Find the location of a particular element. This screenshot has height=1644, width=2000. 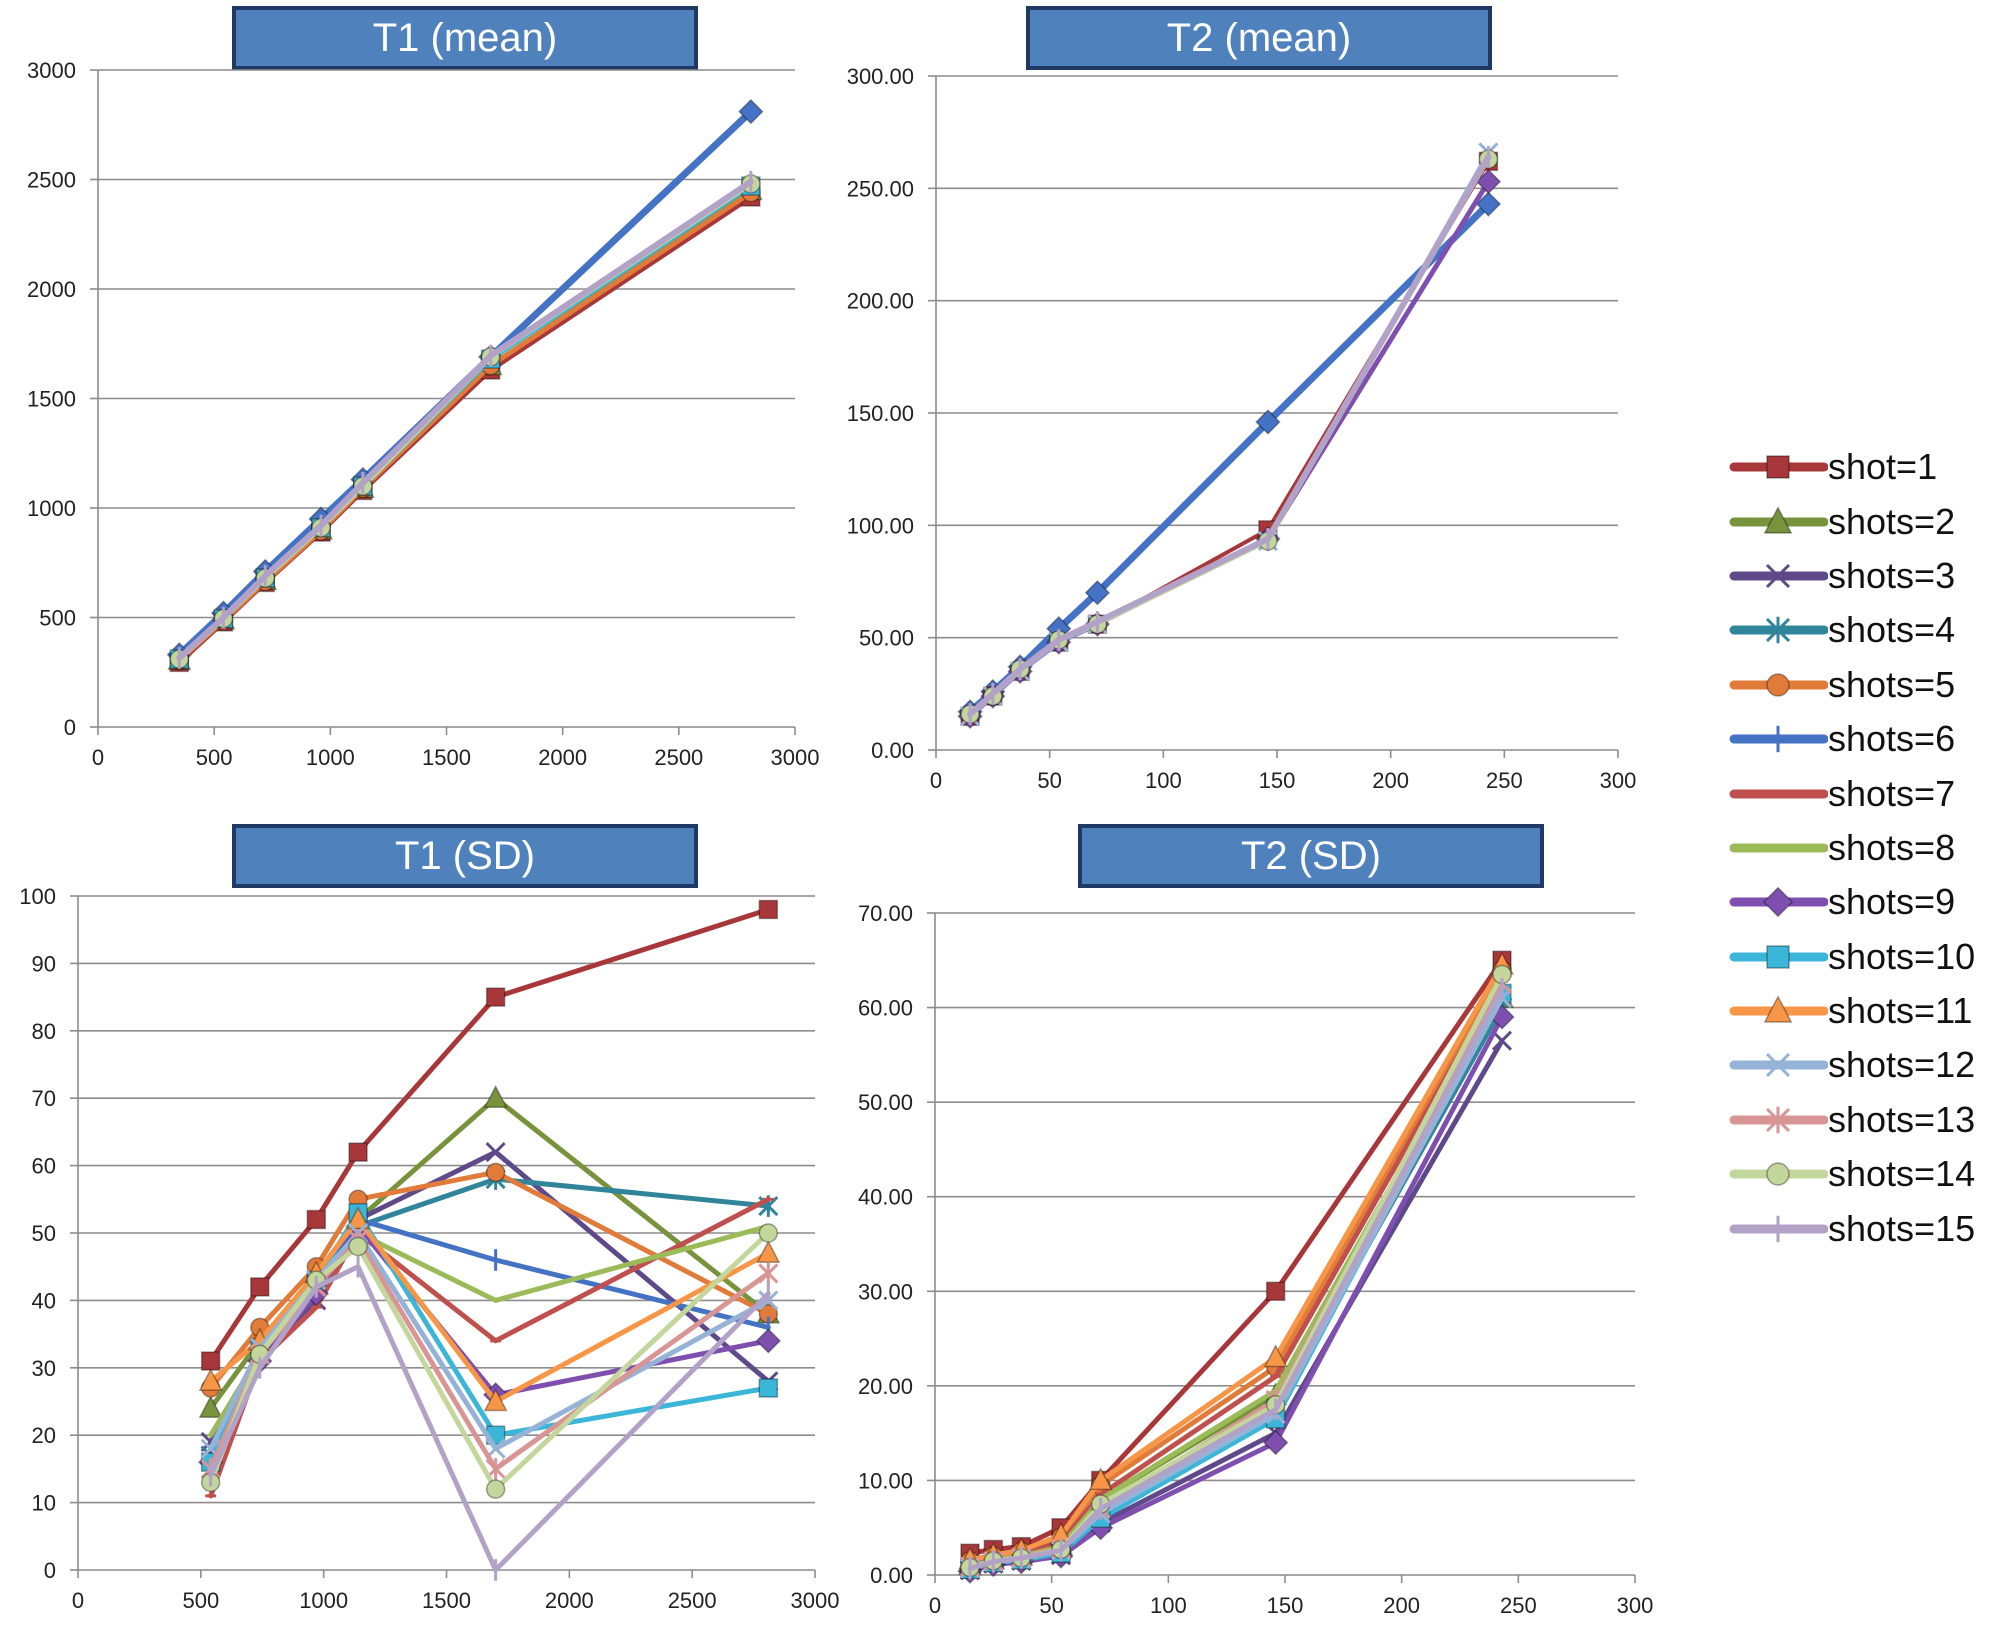

legend-label: shots=12 is located at coordinates (1902, 1065).